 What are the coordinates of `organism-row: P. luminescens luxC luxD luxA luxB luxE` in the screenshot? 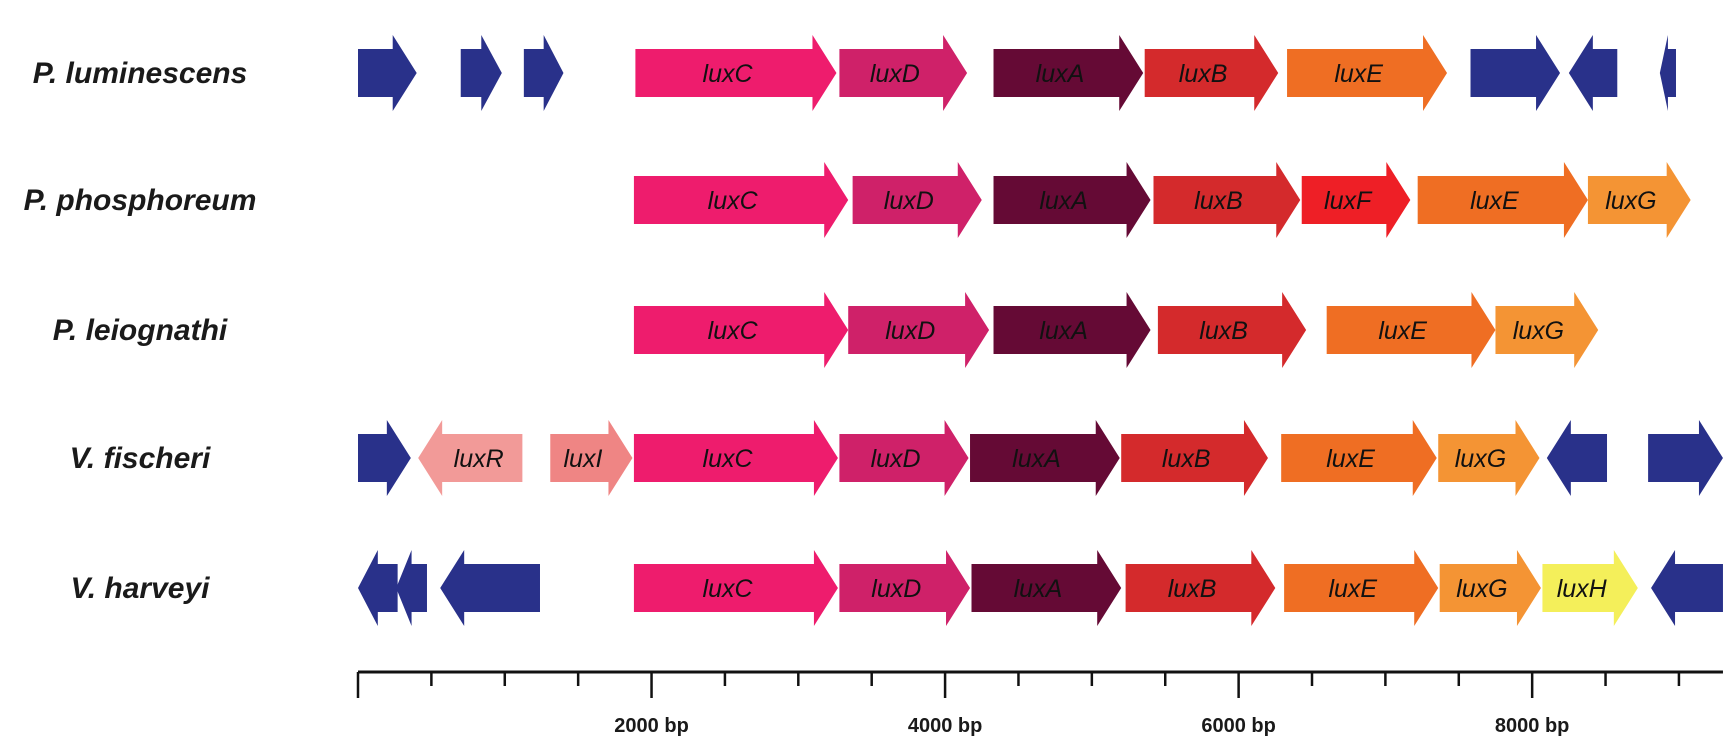 It's located at (854, 73).